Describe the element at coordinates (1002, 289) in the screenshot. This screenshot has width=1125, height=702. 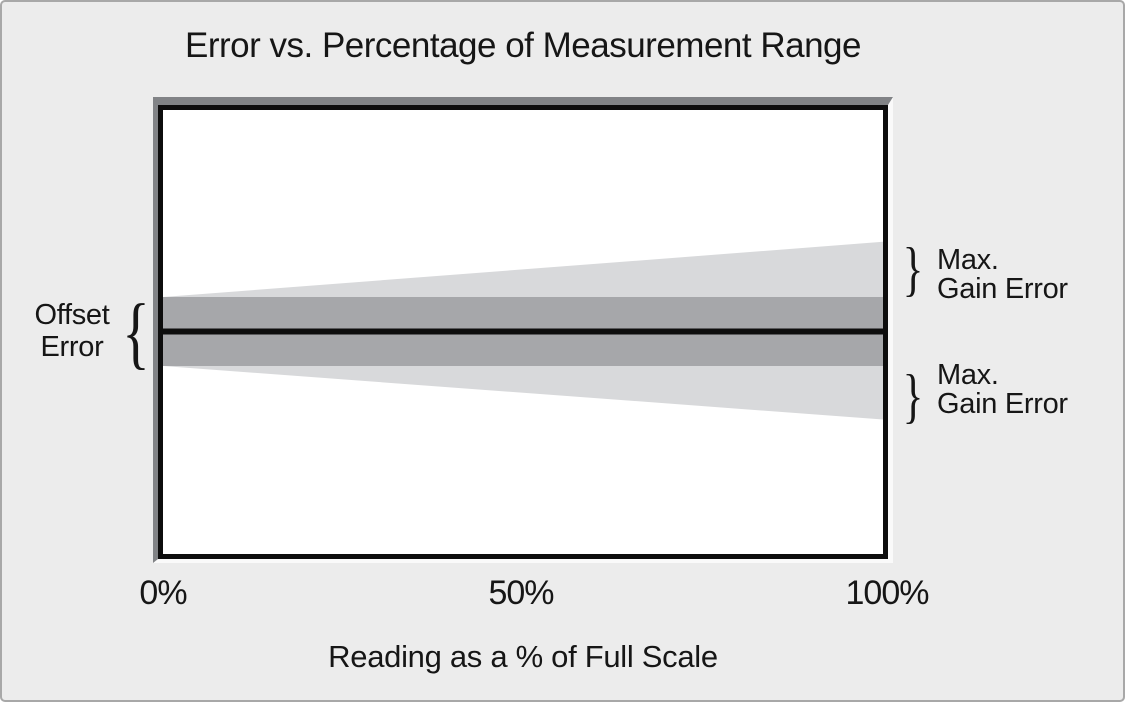
I see `max-gain-error-top-line2: Gain Error` at that location.